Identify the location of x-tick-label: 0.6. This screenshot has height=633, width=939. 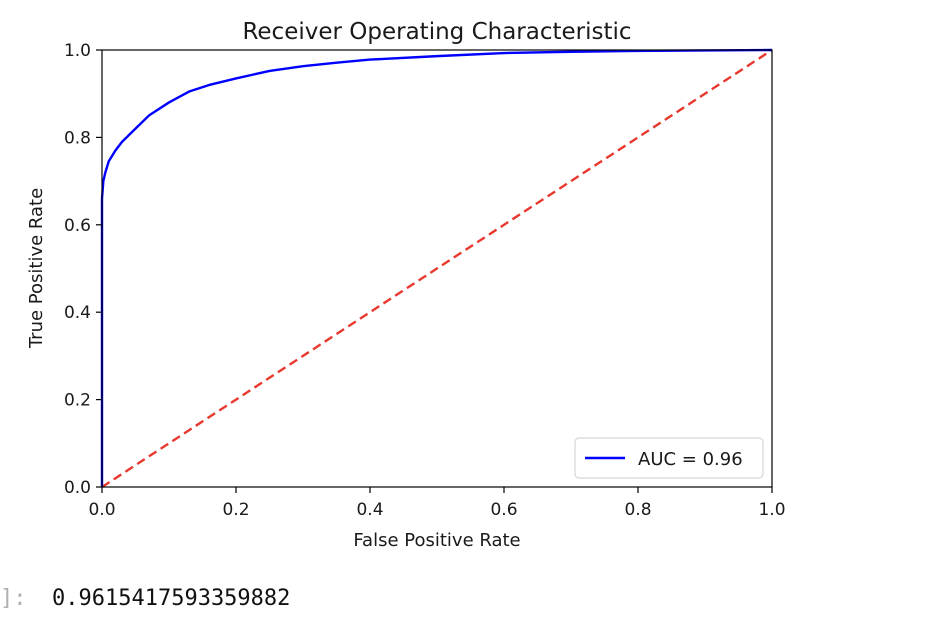
(503, 510).